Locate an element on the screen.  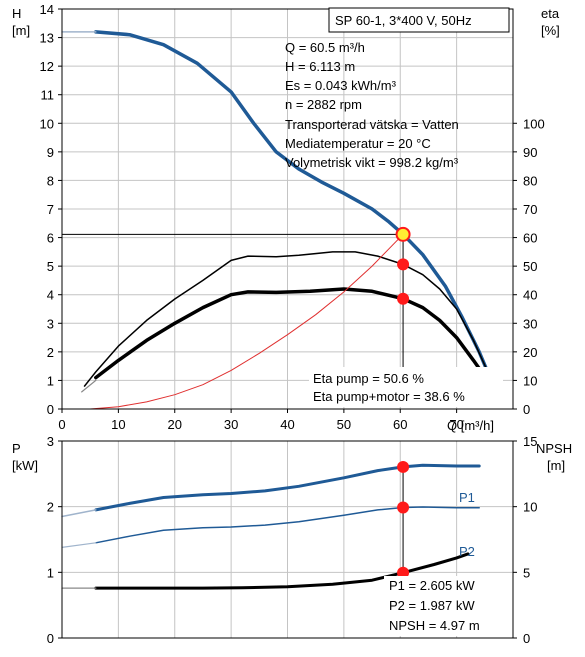
series-eta_pump_motor is located at coordinates (292, 335).